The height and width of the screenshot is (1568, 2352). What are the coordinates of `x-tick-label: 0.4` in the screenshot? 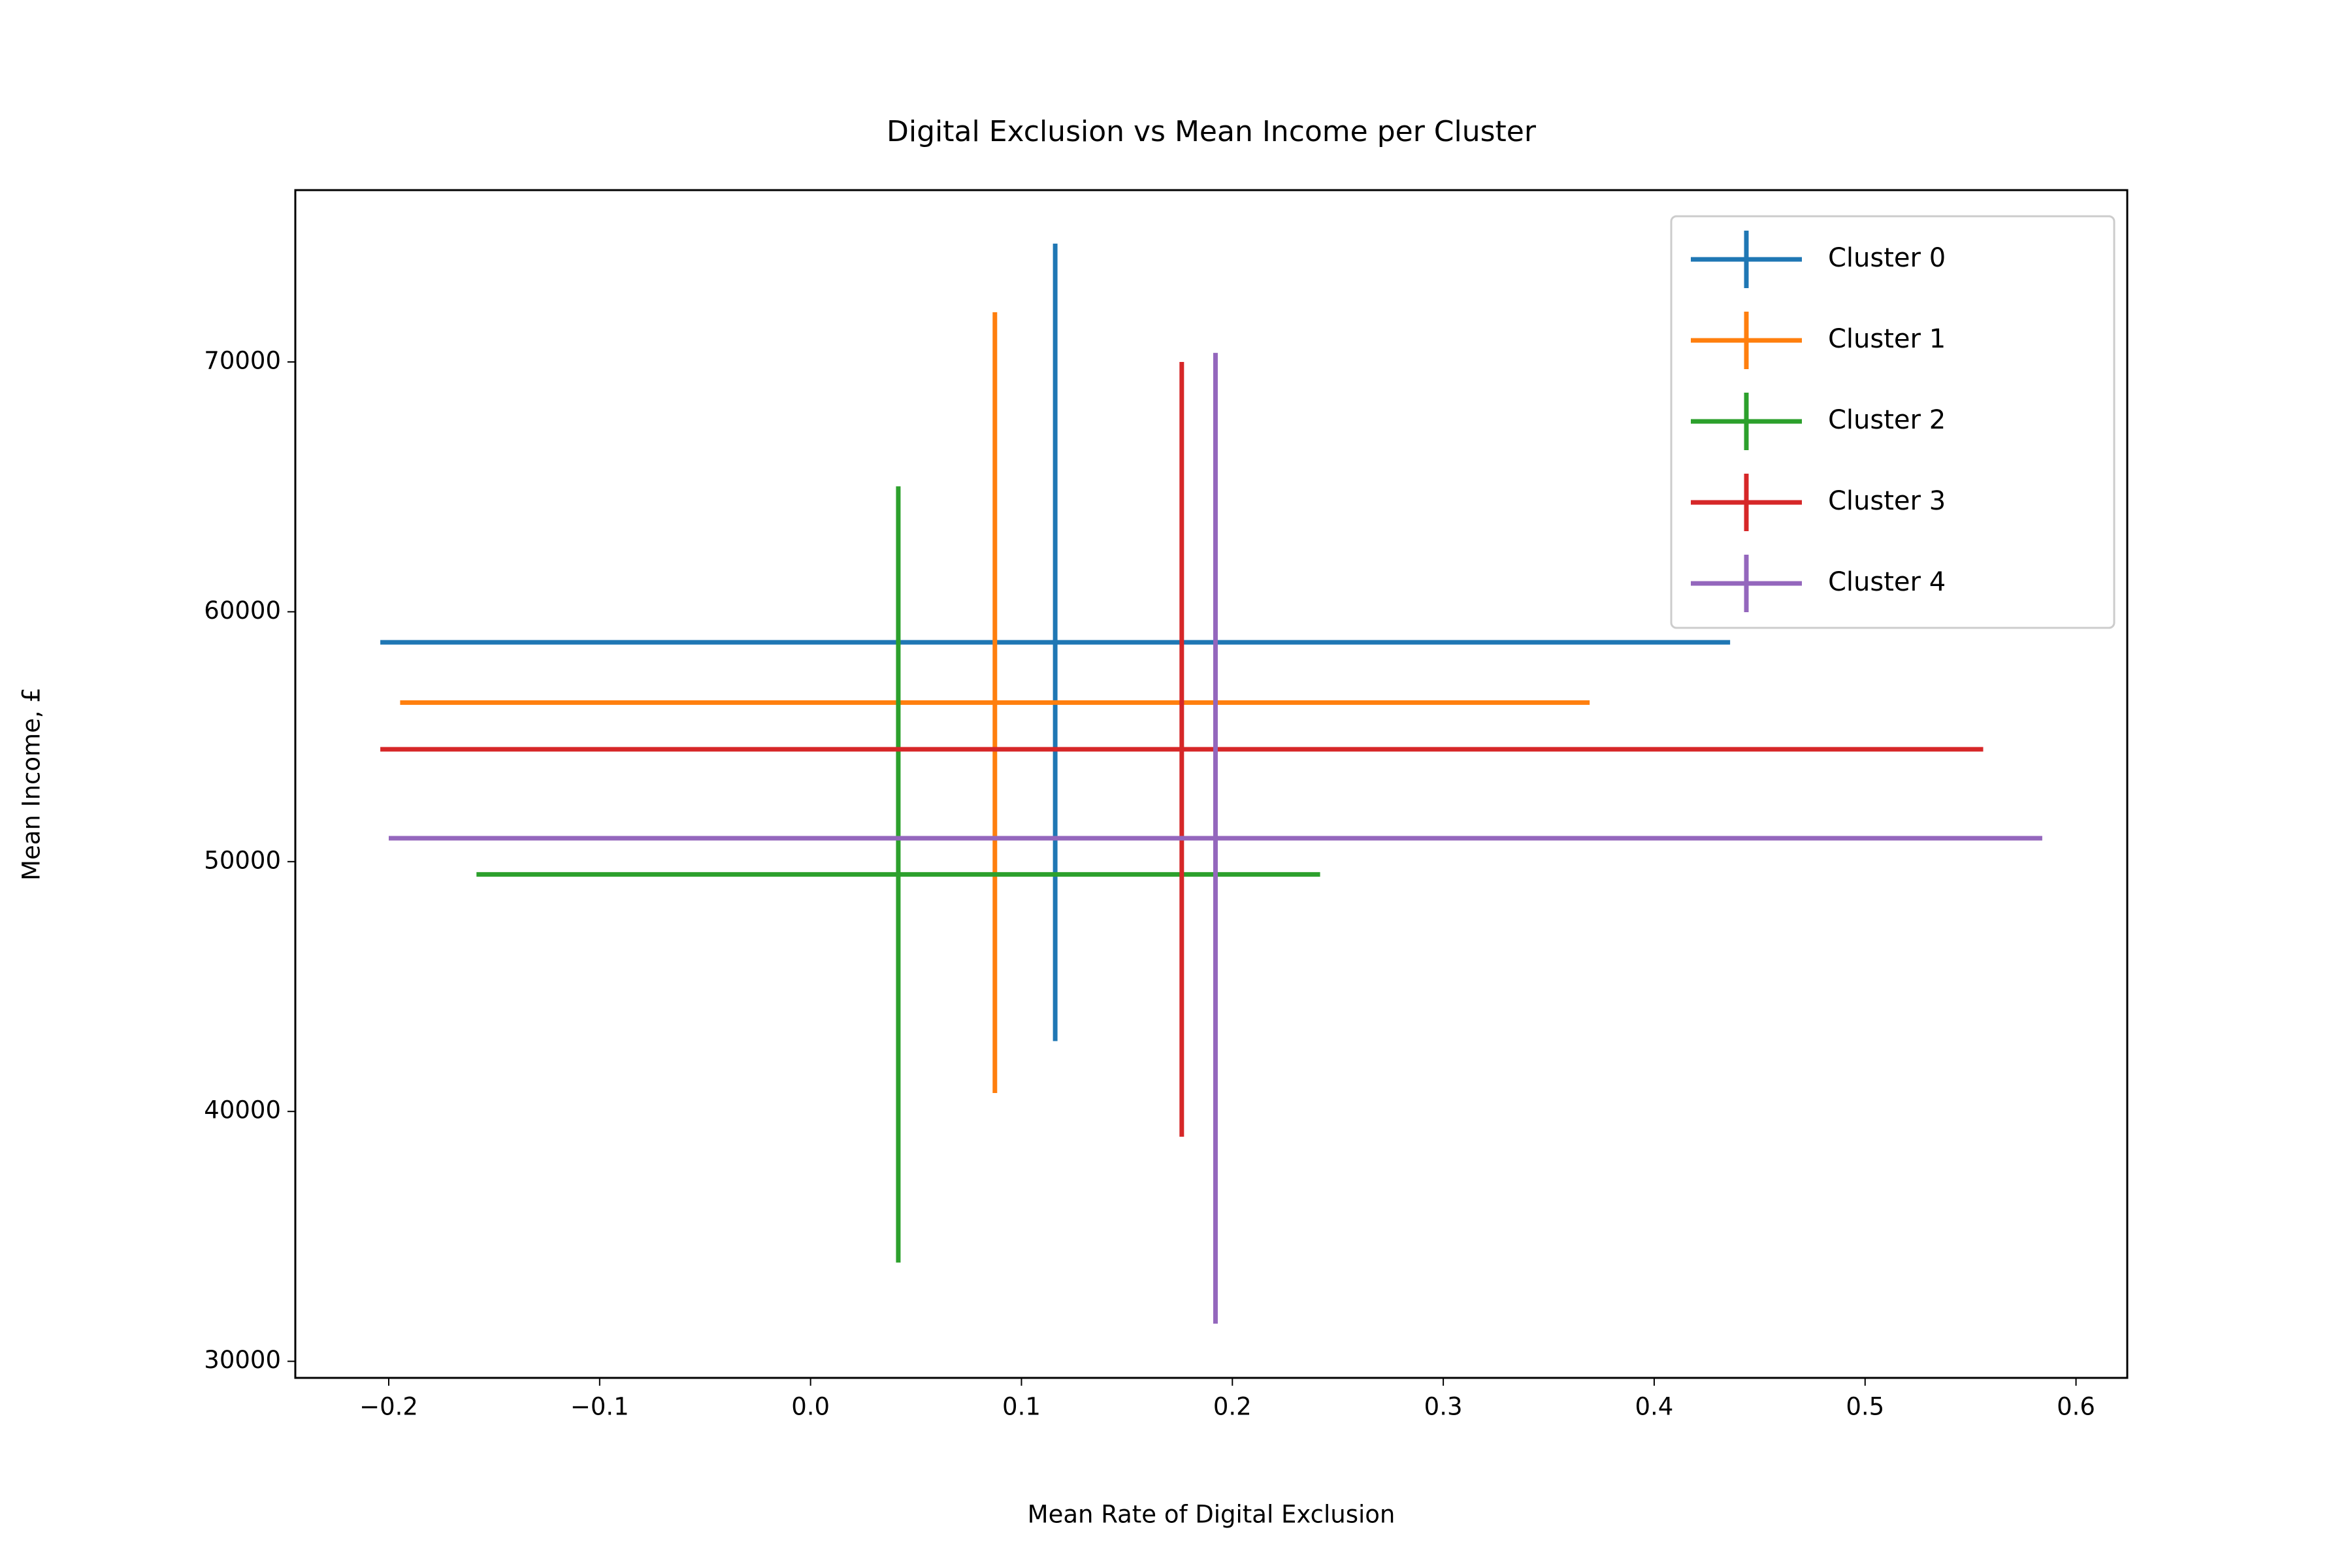 It's located at (1654, 1407).